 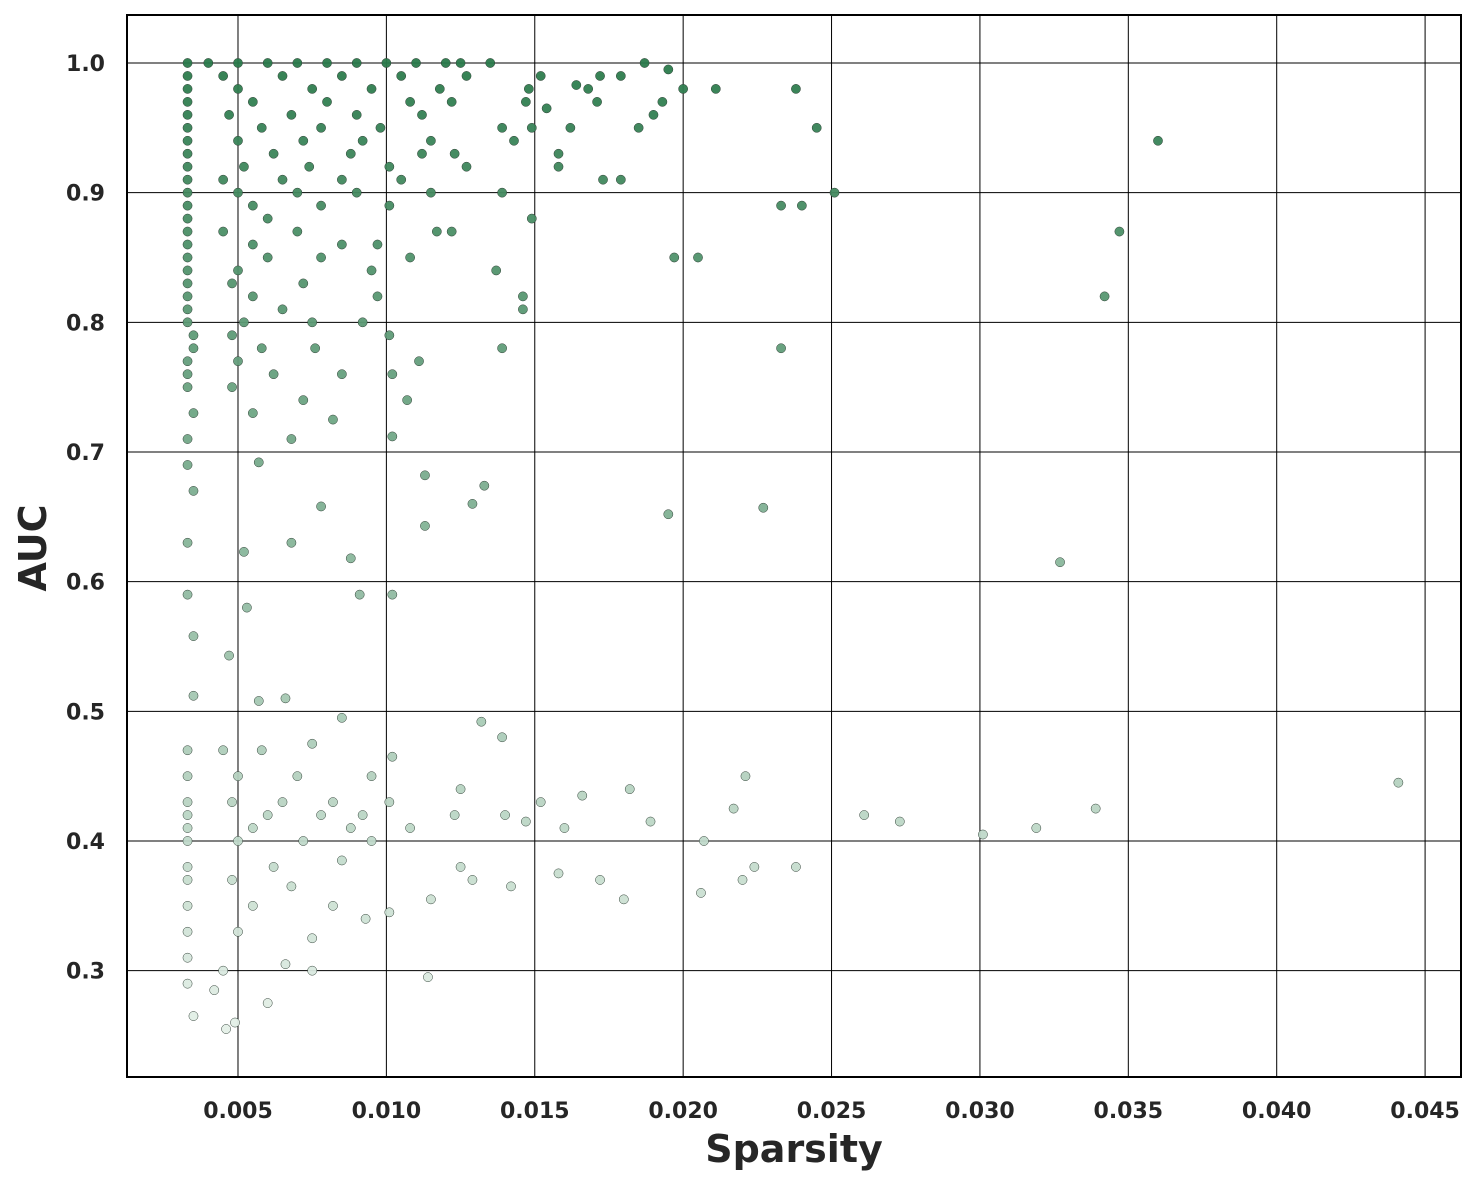 I want to click on x-axis-label: Sparsity, so click(x=794, y=1149).